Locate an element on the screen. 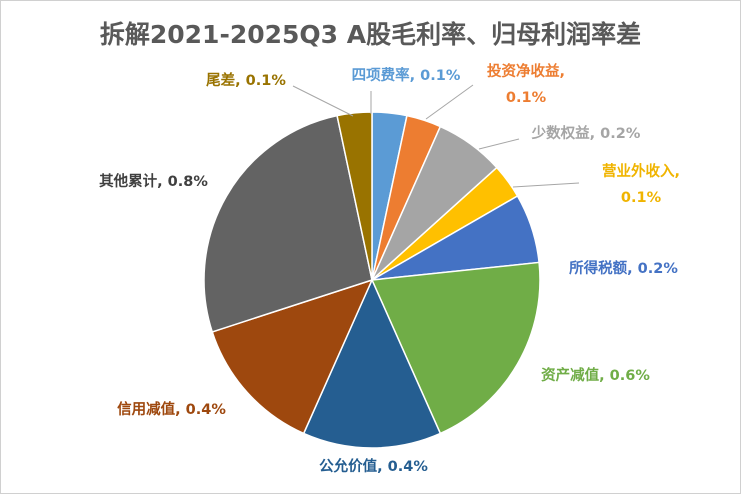 The height and width of the screenshot is (494, 741). data-label-name: 少数权益 is located at coordinates (560, 134).